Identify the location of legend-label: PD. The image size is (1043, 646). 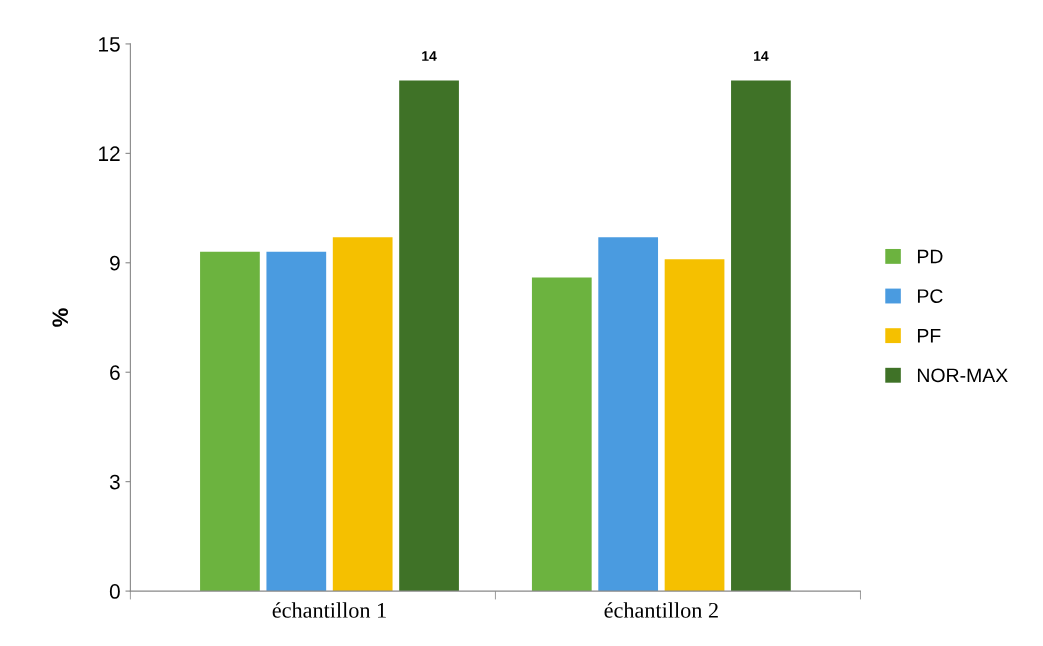
(930, 256).